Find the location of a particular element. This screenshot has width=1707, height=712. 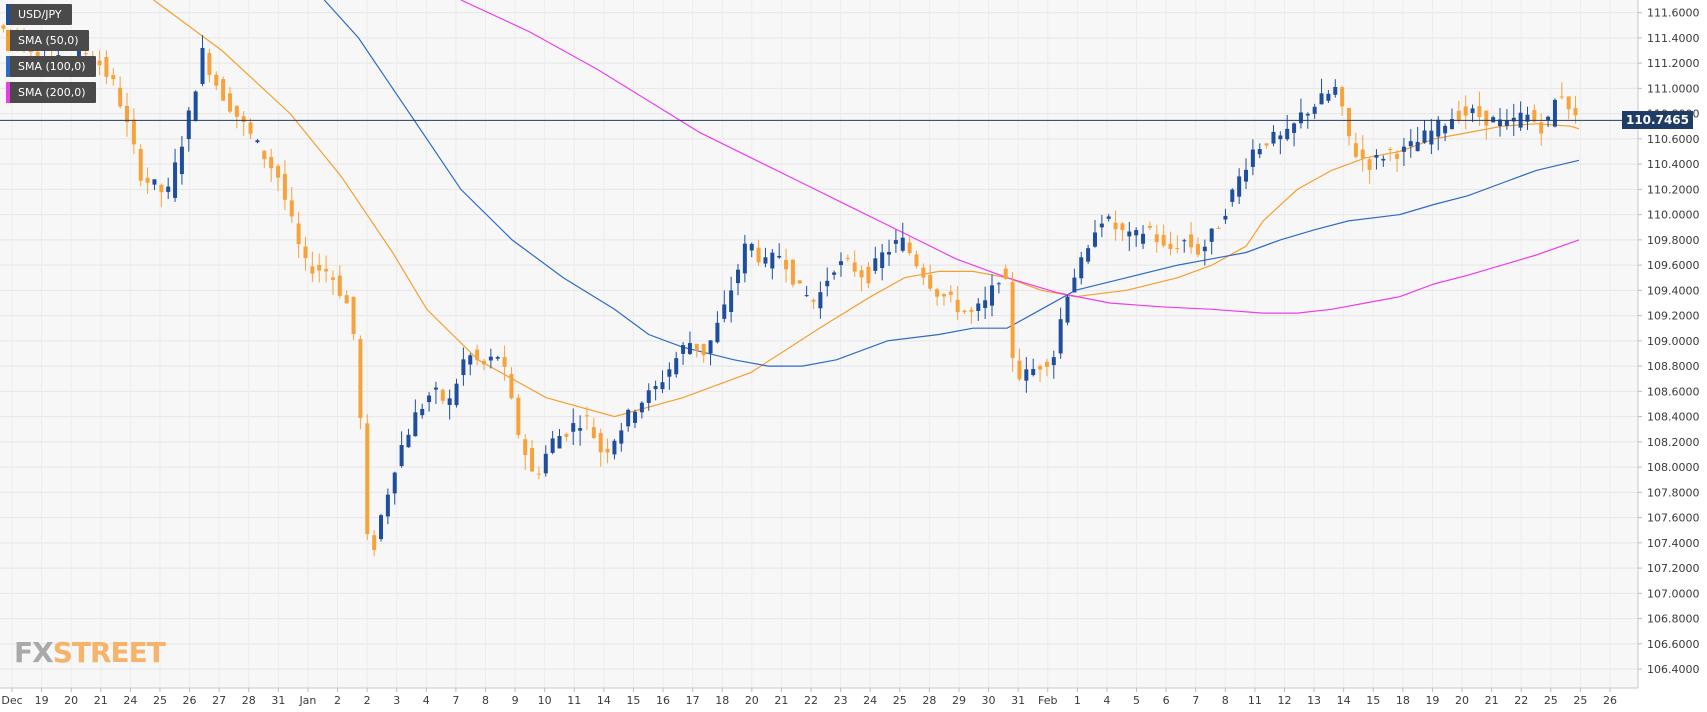

legend-item-sma200: SMA (200,0) is located at coordinates (51, 92).